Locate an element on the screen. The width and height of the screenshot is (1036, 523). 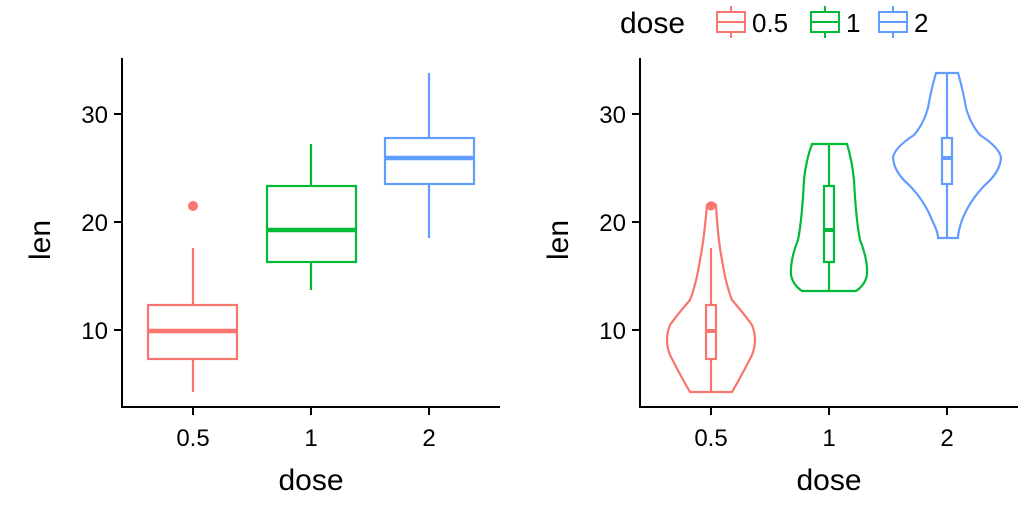
legend-key-0.5 is located at coordinates (731, 22).